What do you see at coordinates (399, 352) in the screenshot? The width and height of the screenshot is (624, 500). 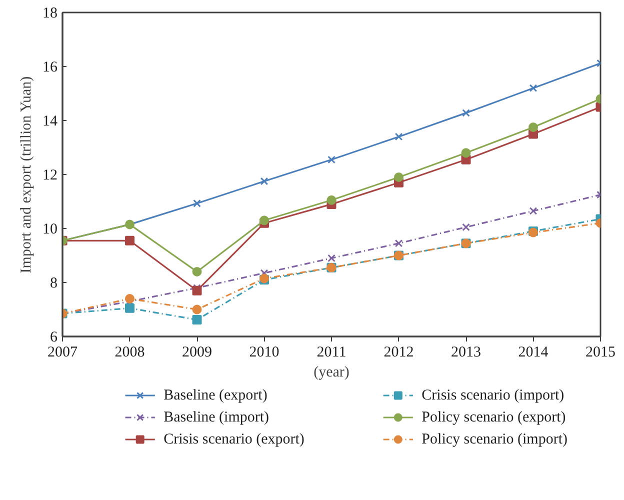 I see `x-tick-label: 2012` at bounding box center [399, 352].